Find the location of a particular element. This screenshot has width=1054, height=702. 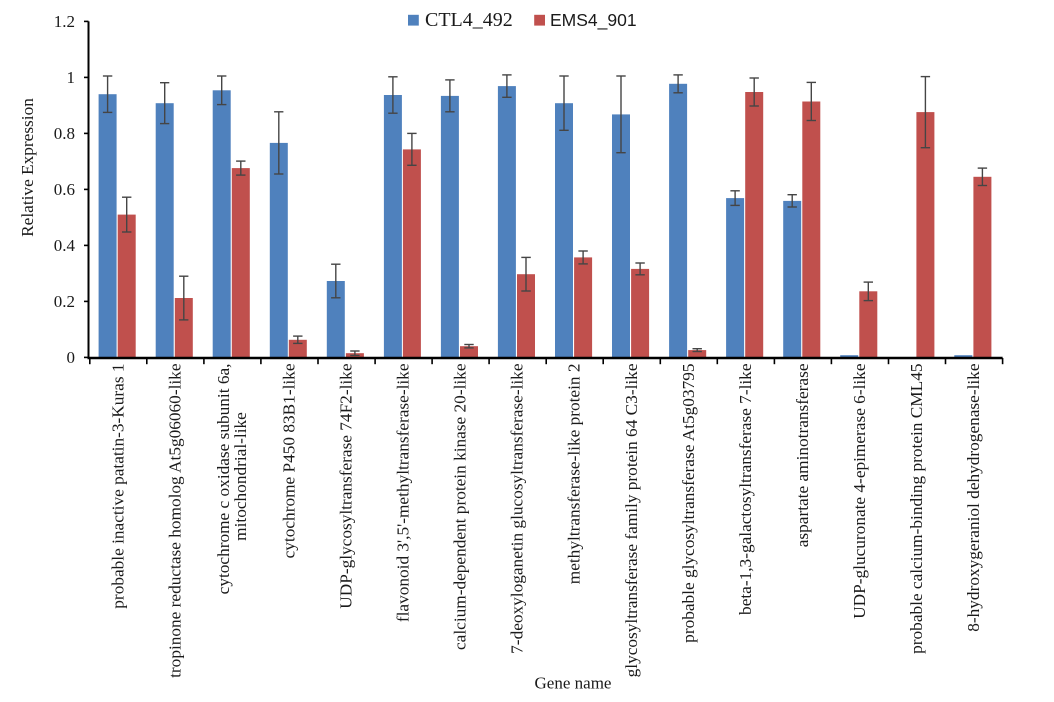

svg-text: 1 is located at coordinates (71, 77).